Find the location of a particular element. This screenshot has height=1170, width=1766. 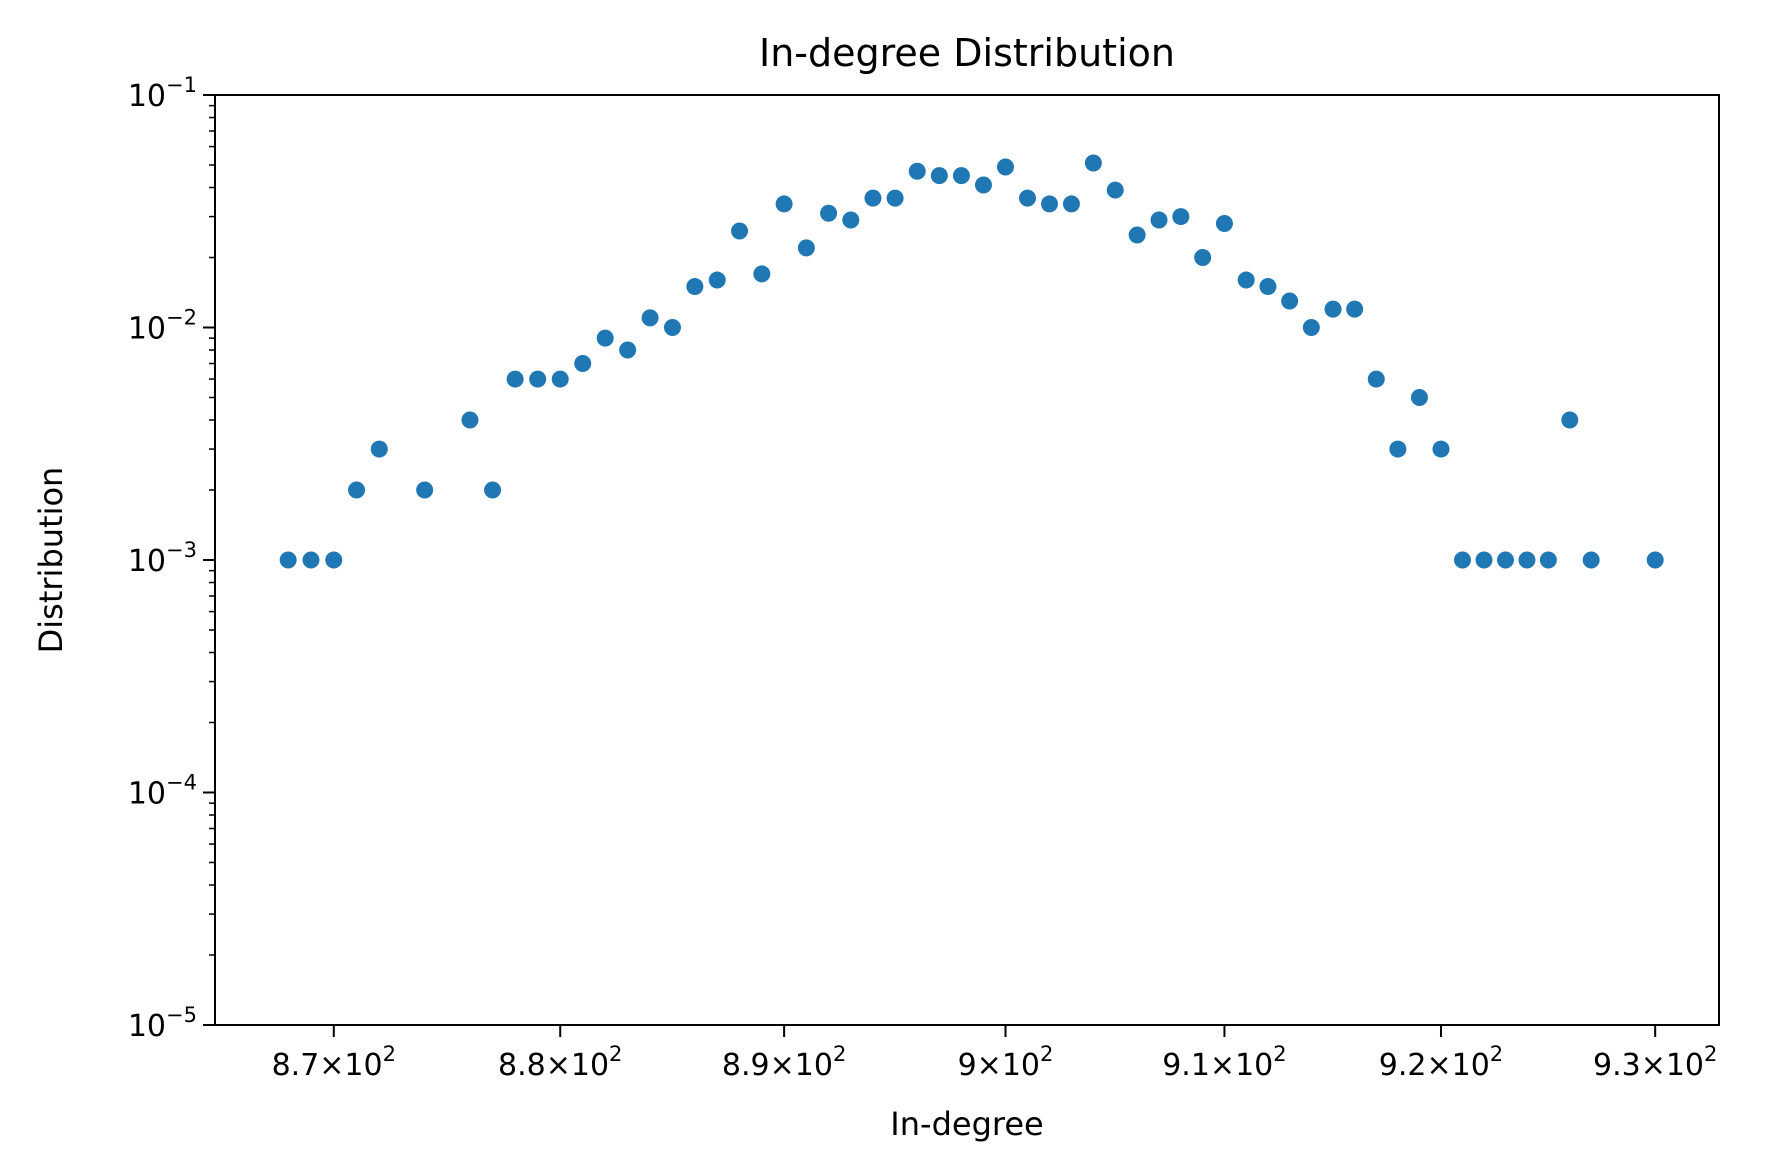

y-axis-label: Distribution is located at coordinates (51, 560).